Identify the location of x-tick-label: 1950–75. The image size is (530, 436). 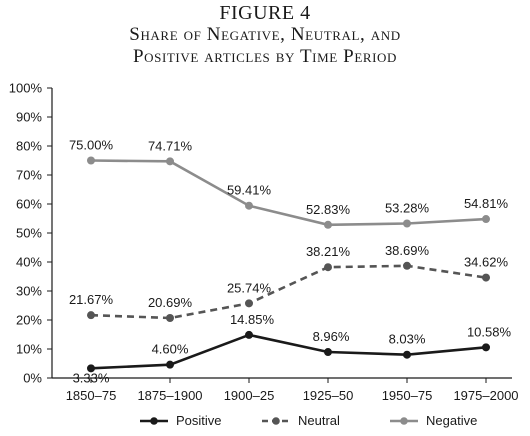
(407, 395).